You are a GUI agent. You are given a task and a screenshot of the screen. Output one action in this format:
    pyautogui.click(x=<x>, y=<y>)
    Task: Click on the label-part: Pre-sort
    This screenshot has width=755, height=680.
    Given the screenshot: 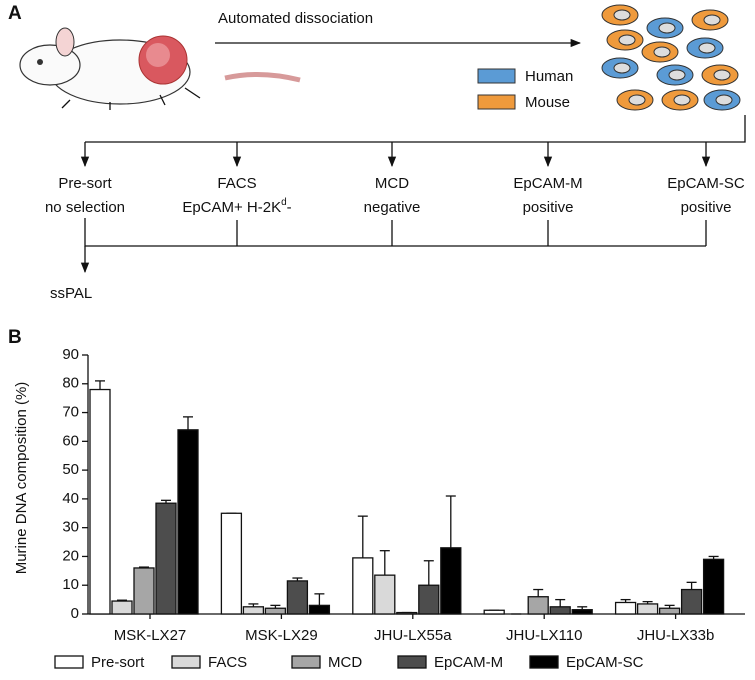 What is the action you would take?
    pyautogui.click(x=85, y=183)
    